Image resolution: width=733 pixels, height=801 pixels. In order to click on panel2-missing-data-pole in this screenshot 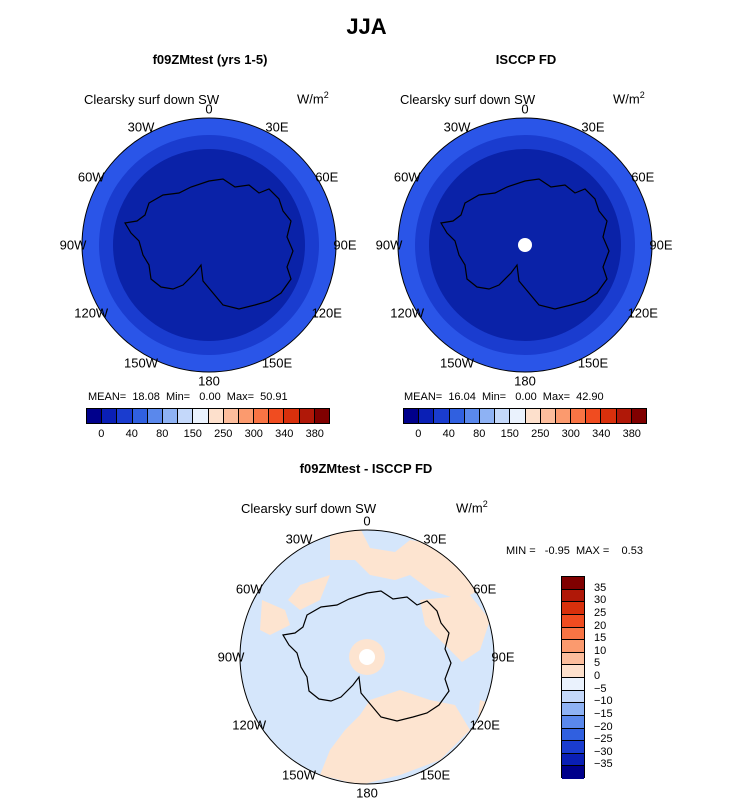, I will do `click(525, 245)`.